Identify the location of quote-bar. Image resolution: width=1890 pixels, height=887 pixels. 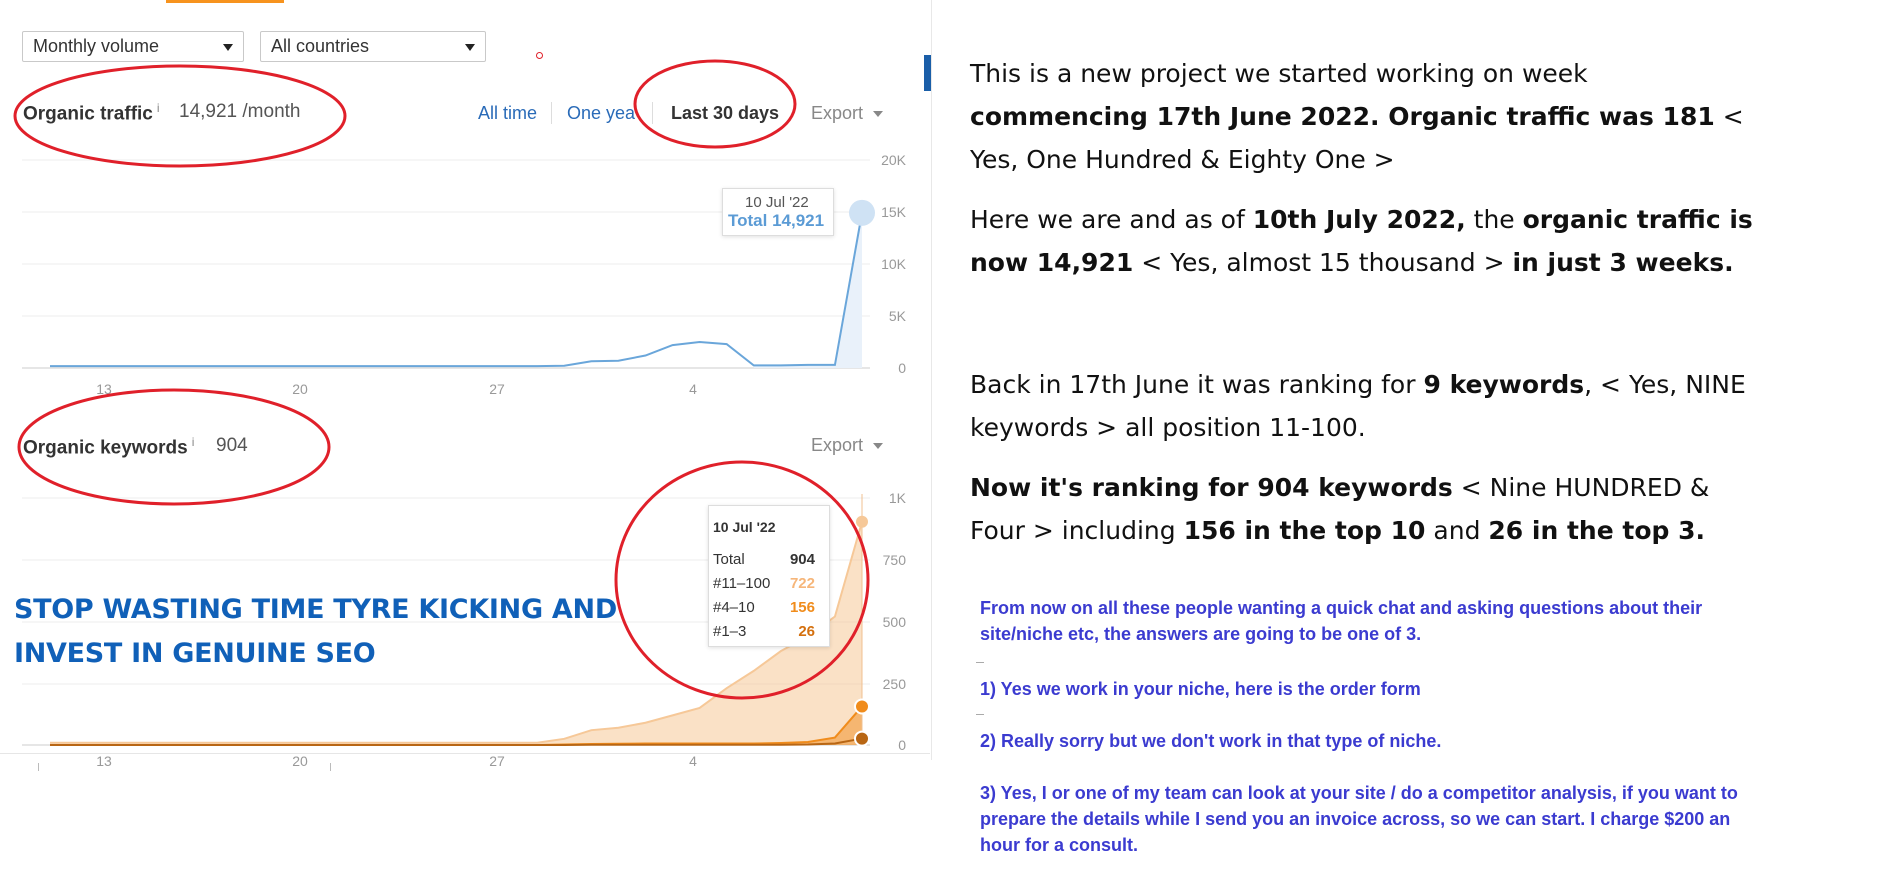
(927, 73).